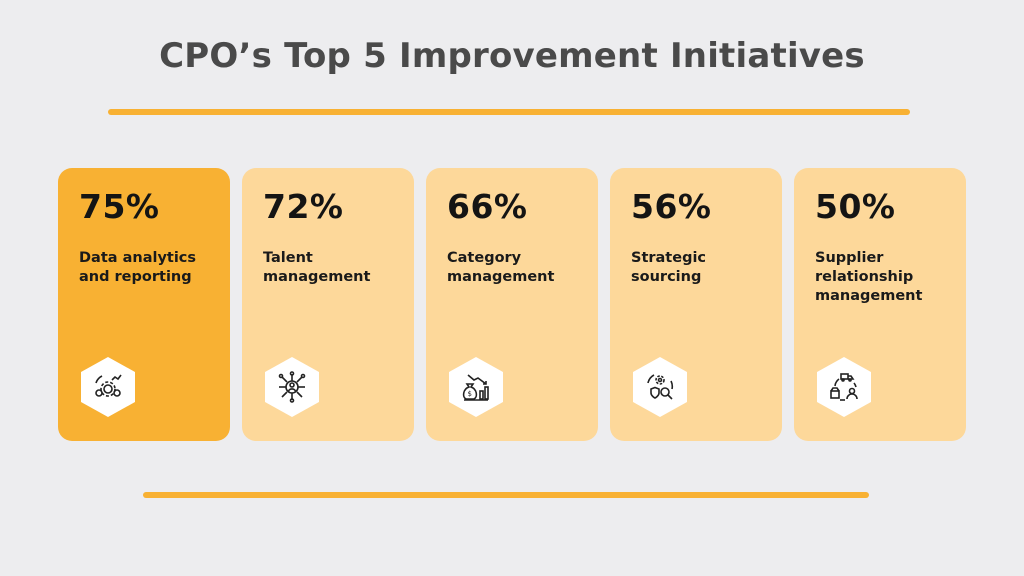 The image size is (1024, 576). Describe the element at coordinates (328, 304) in the screenshot. I see `initiative-card-talent-management: 72% Talent management` at that location.